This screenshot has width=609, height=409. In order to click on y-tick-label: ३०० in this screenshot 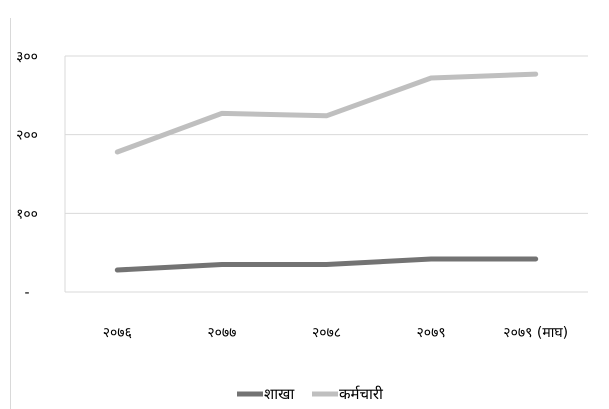, I will do `click(27, 57)`.